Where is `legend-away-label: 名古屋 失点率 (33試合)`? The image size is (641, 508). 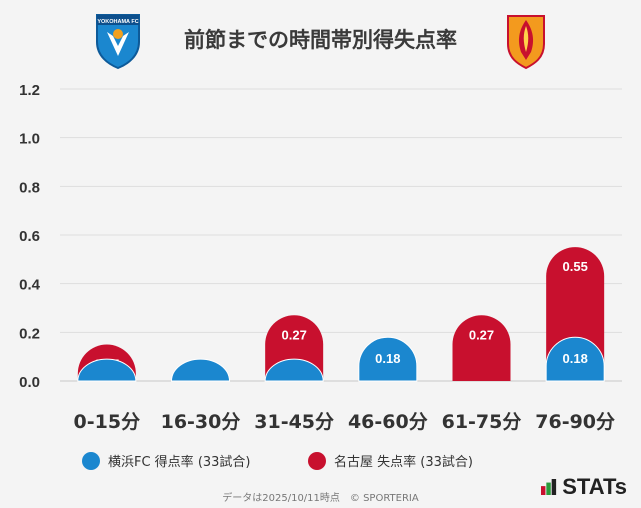
legend-away-label: 名古屋 失点率 (33試合) is located at coordinates (403, 462).